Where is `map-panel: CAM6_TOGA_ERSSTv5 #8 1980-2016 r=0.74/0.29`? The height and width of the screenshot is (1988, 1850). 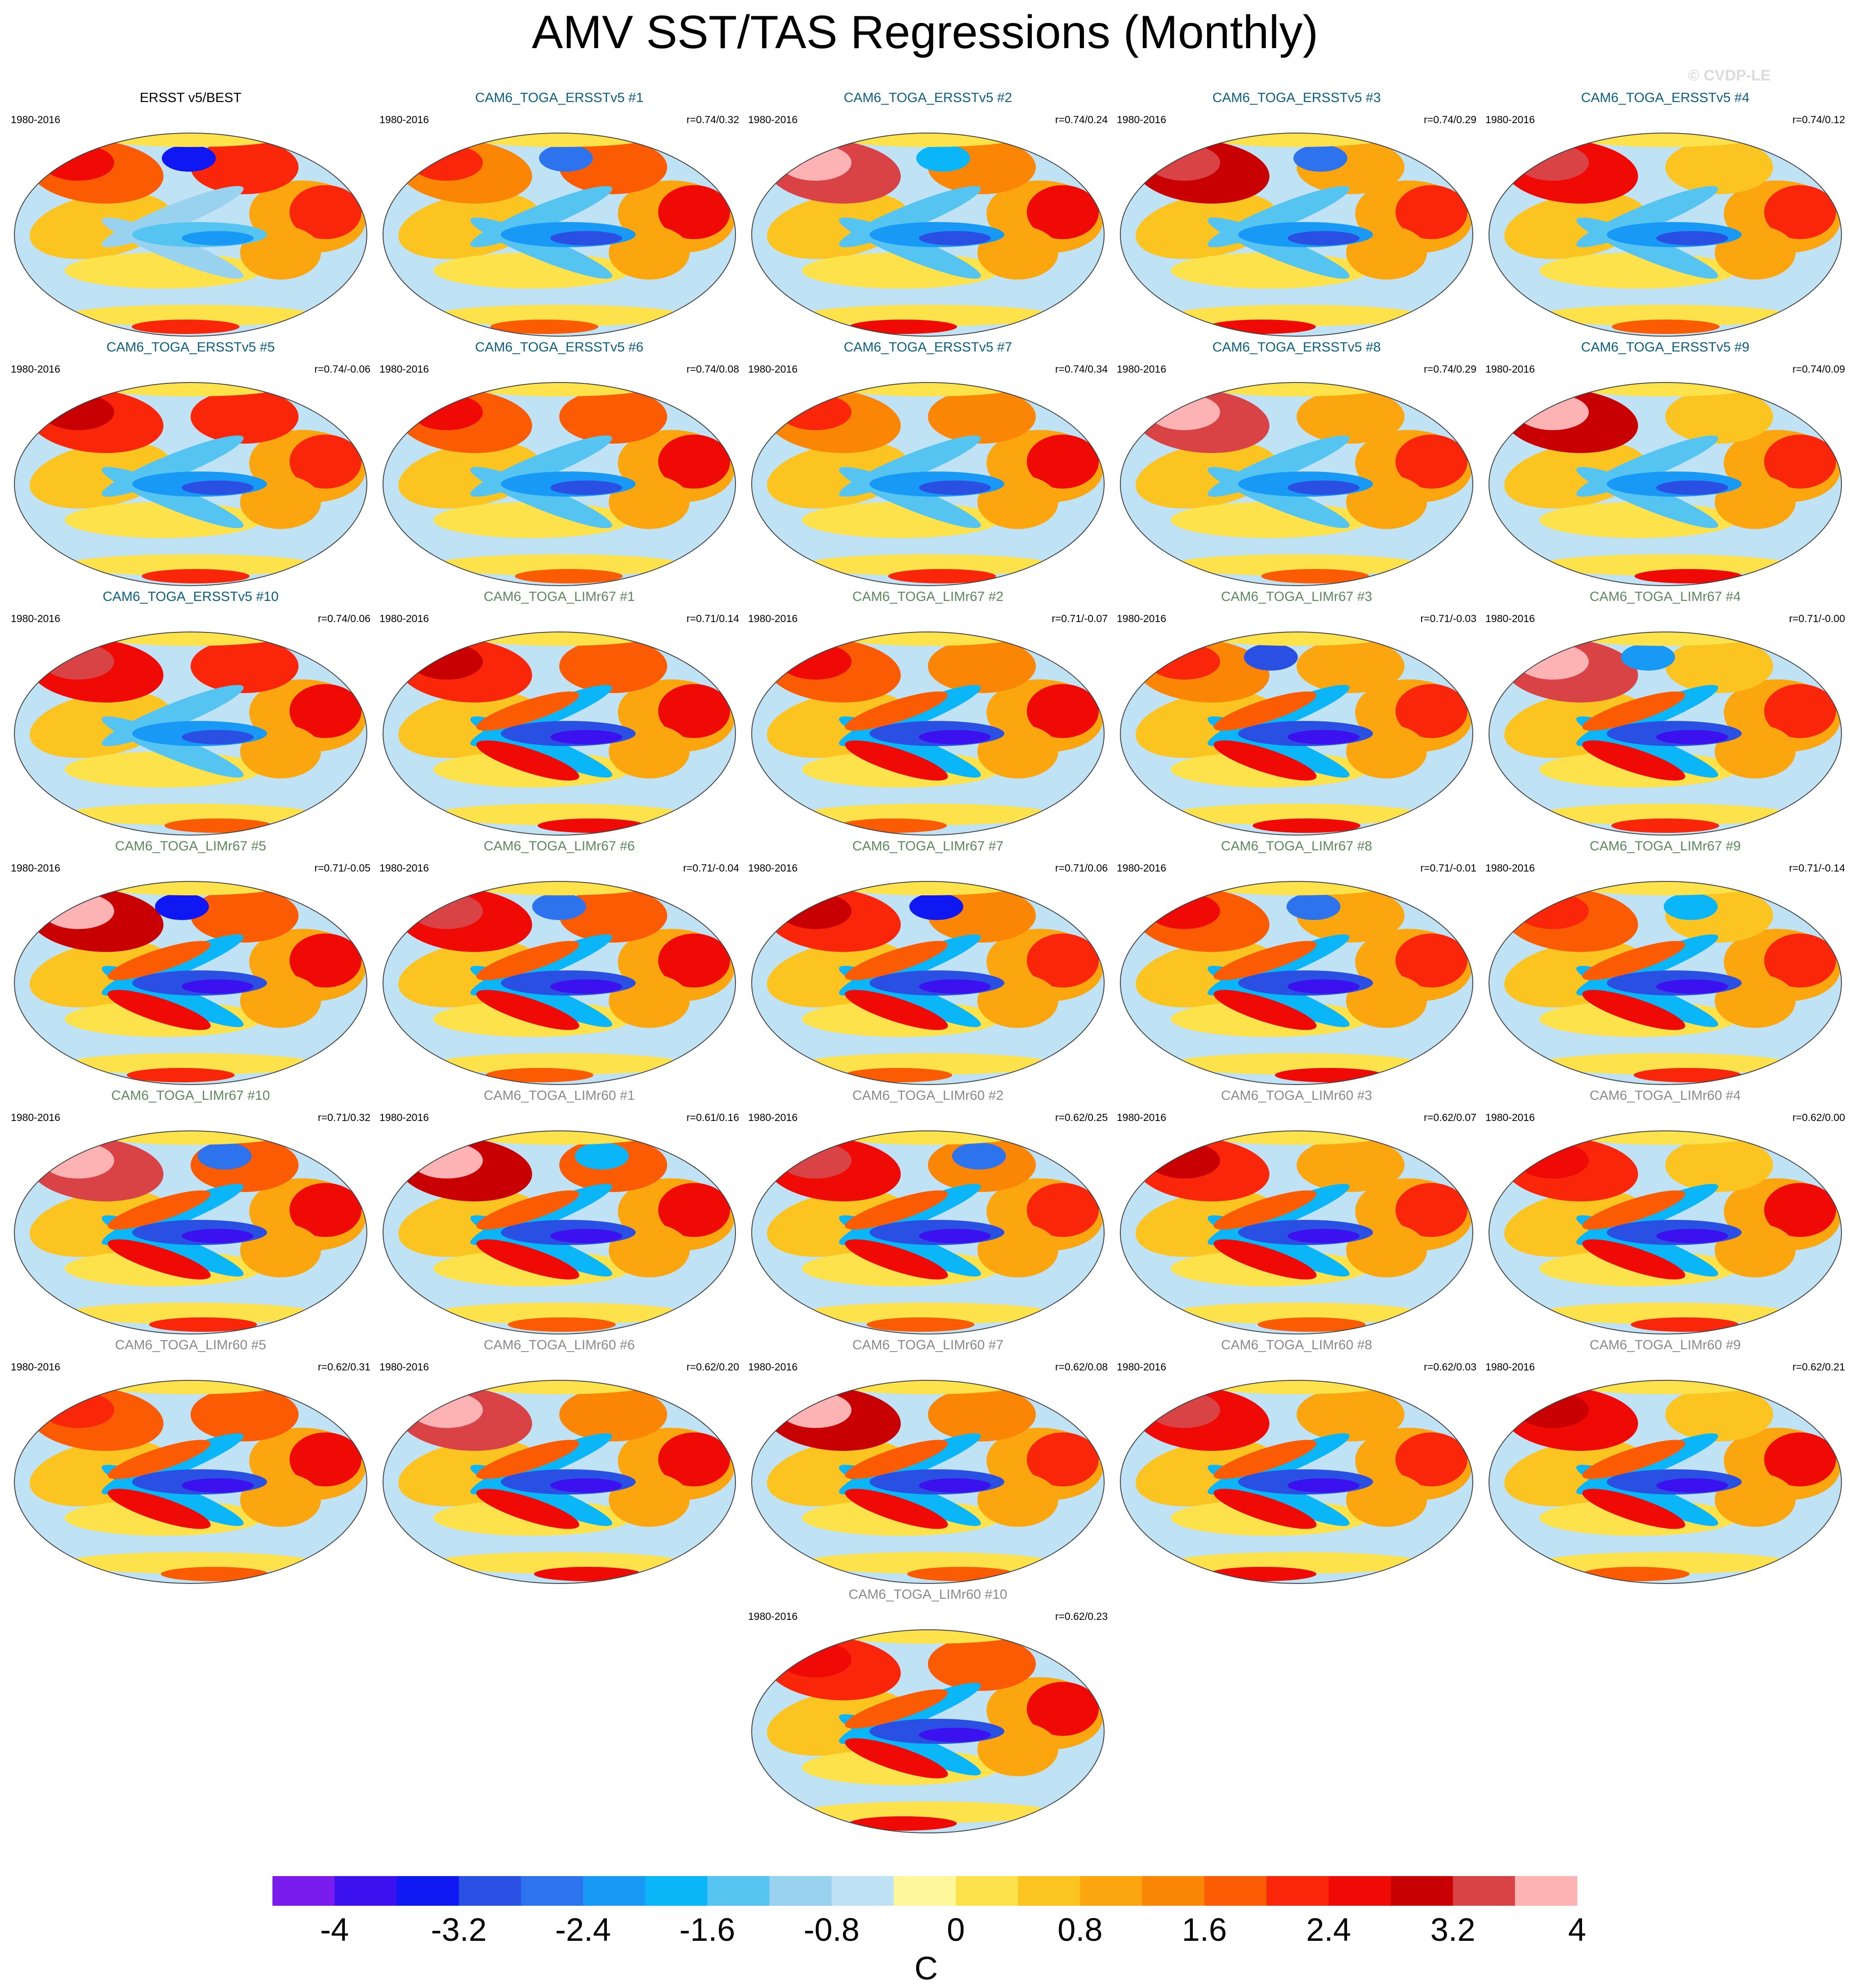 map-panel: CAM6_TOGA_ERSSTv5 #8 1980-2016 r=0.74/0.29 is located at coordinates (1296, 464).